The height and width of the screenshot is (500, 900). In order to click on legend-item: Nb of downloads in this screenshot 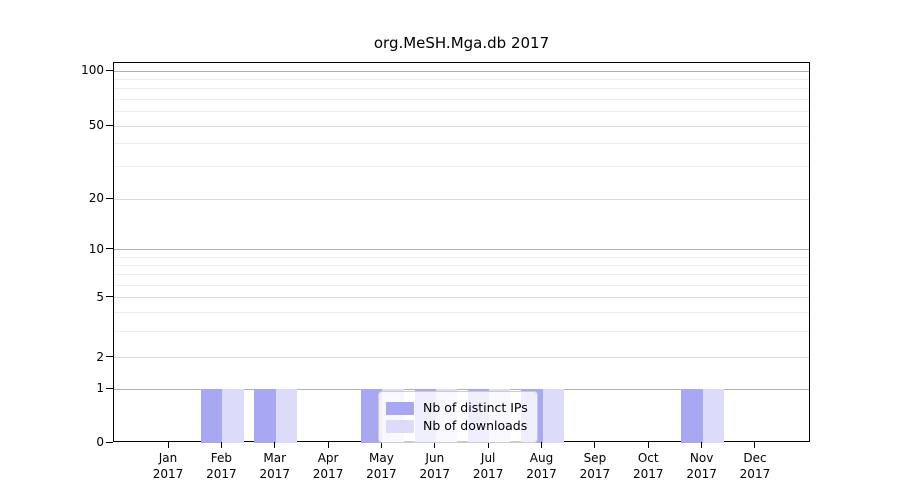, I will do `click(457, 426)`.